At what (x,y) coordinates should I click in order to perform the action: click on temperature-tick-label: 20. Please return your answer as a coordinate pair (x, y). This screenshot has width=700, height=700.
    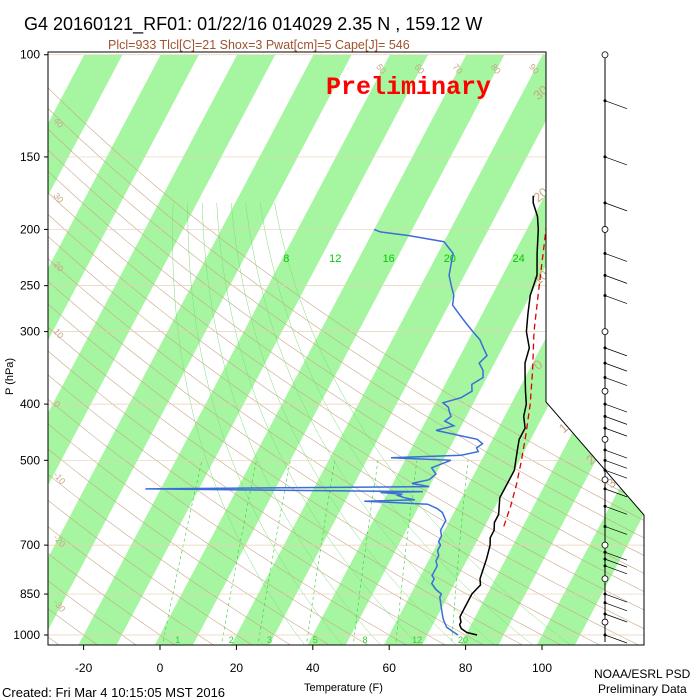
    Looking at the image, I should click on (237, 668).